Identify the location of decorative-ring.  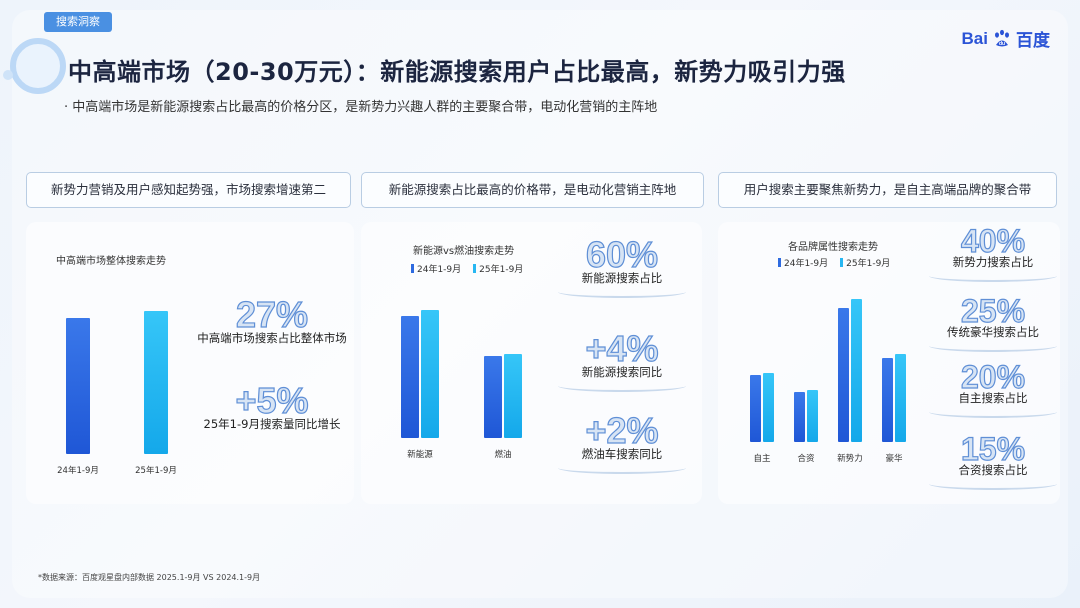
(38, 66).